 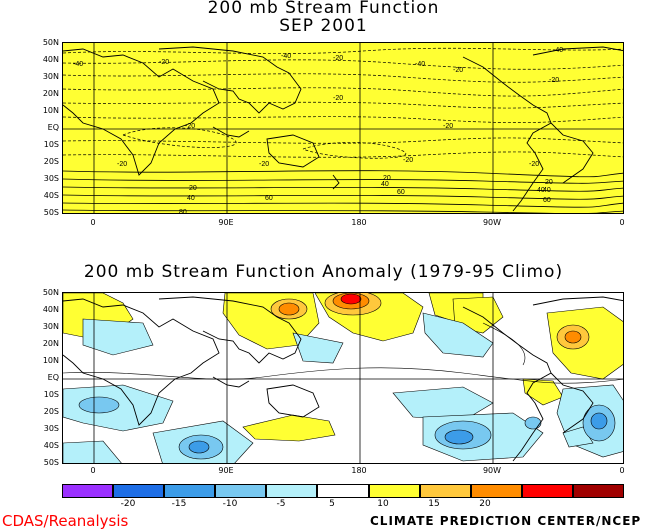 What do you see at coordinates (179, 504) in the screenshot?
I see `colorbar-label: -15` at bounding box center [179, 504].